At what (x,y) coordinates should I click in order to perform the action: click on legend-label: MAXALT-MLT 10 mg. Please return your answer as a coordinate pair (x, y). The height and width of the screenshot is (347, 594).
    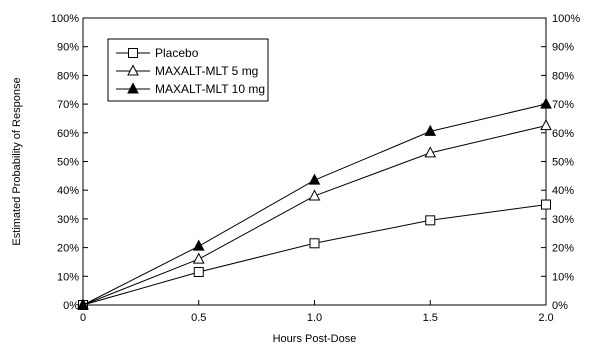
    Looking at the image, I should click on (210, 89).